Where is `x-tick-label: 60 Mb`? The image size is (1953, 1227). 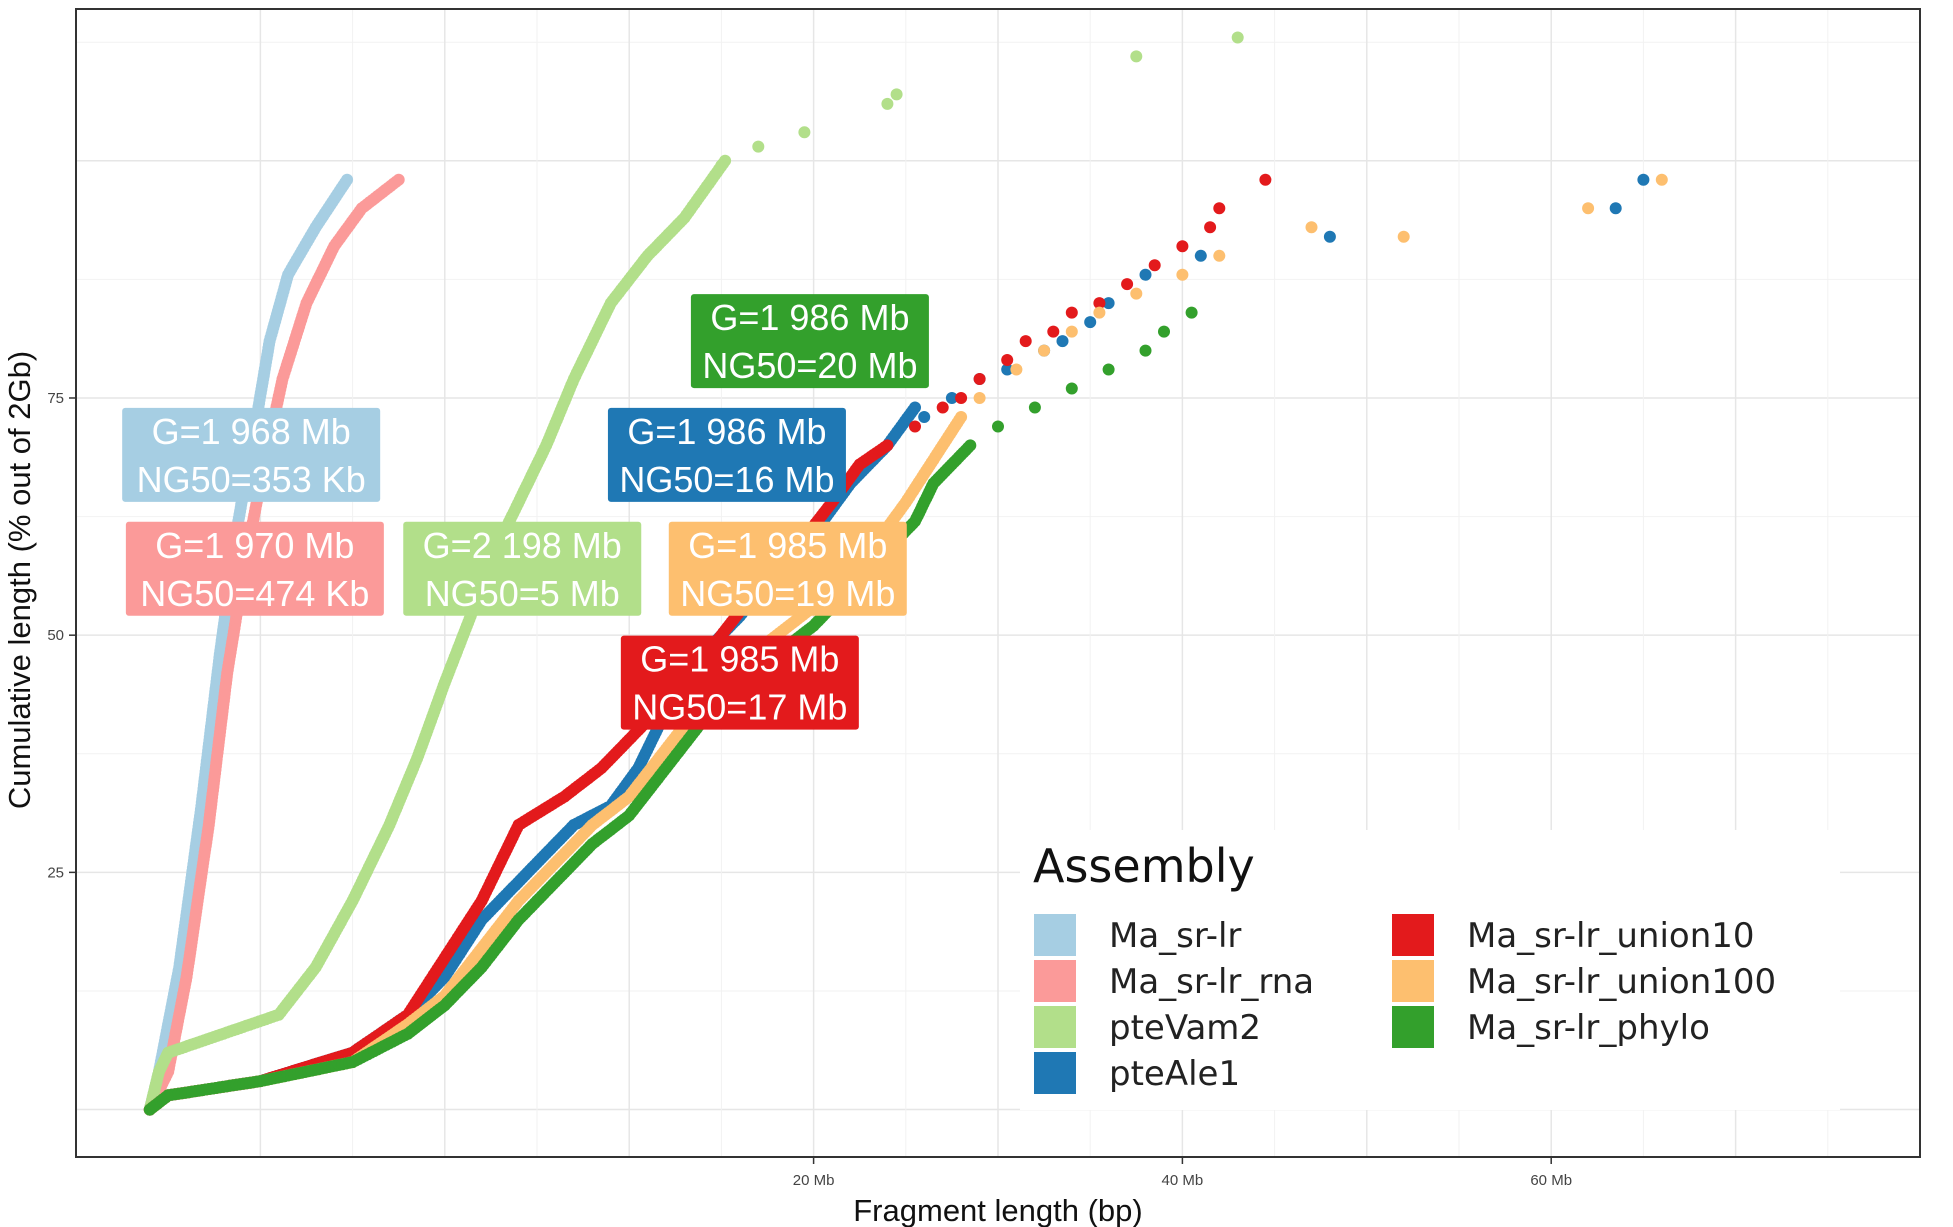 x-tick-label: 60 Mb is located at coordinates (1551, 1180).